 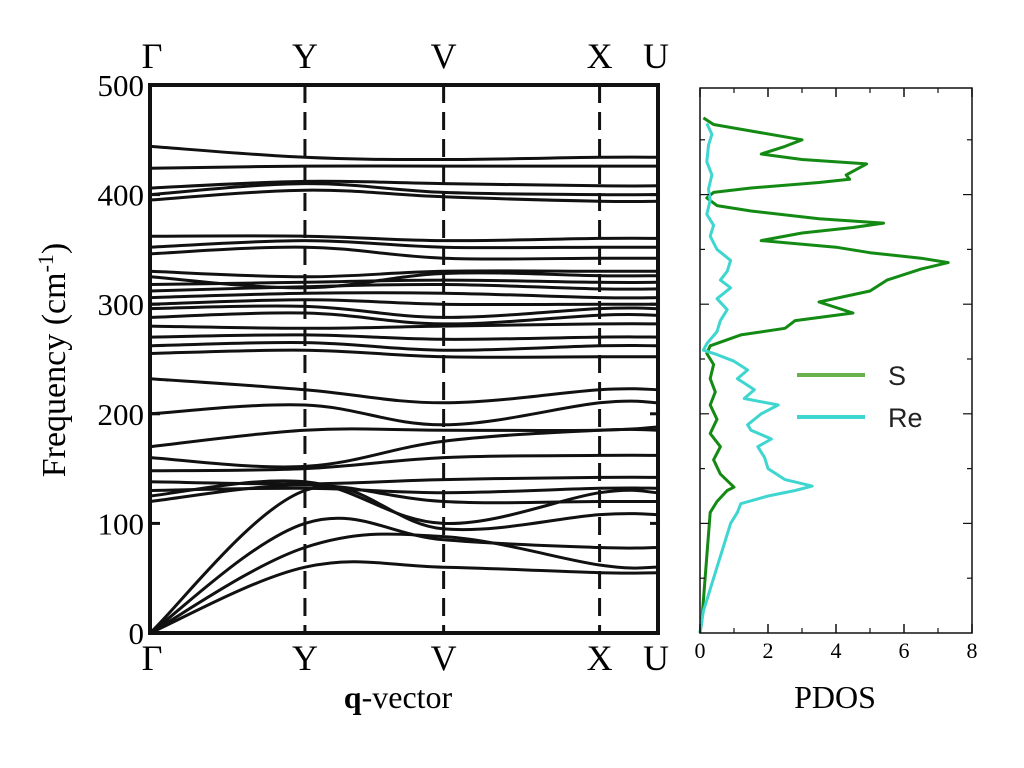 What do you see at coordinates (407, 697) in the screenshot?
I see `band-x-axis-label-rest: -vector` at bounding box center [407, 697].